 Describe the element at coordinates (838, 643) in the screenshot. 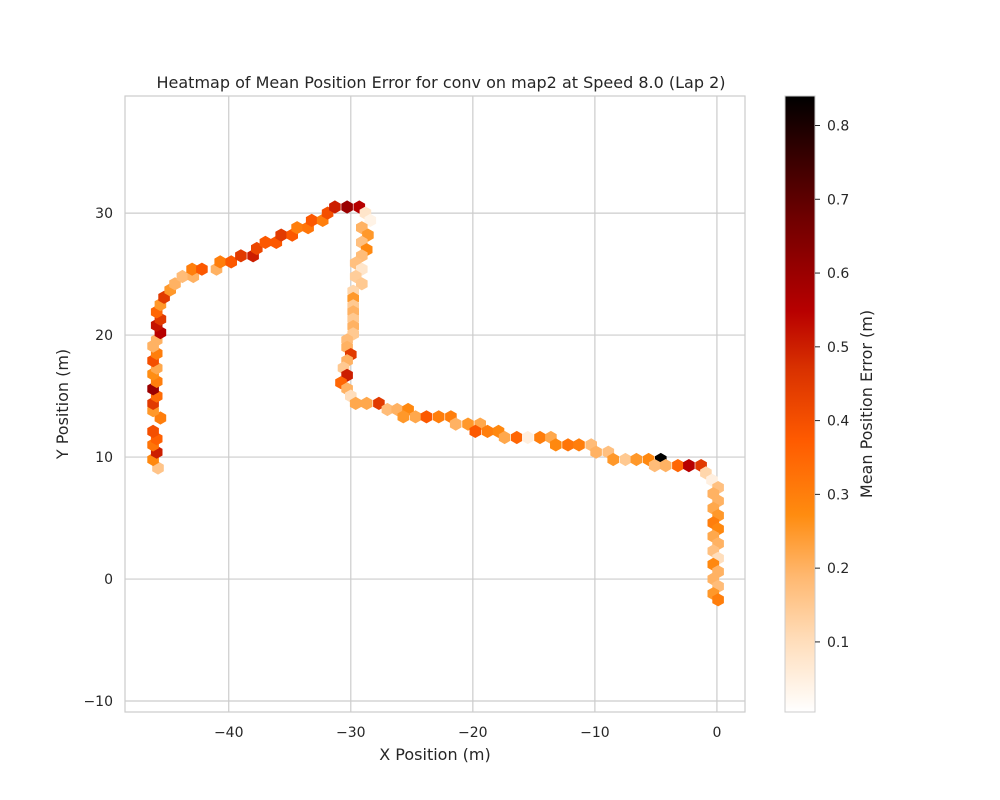

I see `colorbar-tick-label: 0.1` at that location.